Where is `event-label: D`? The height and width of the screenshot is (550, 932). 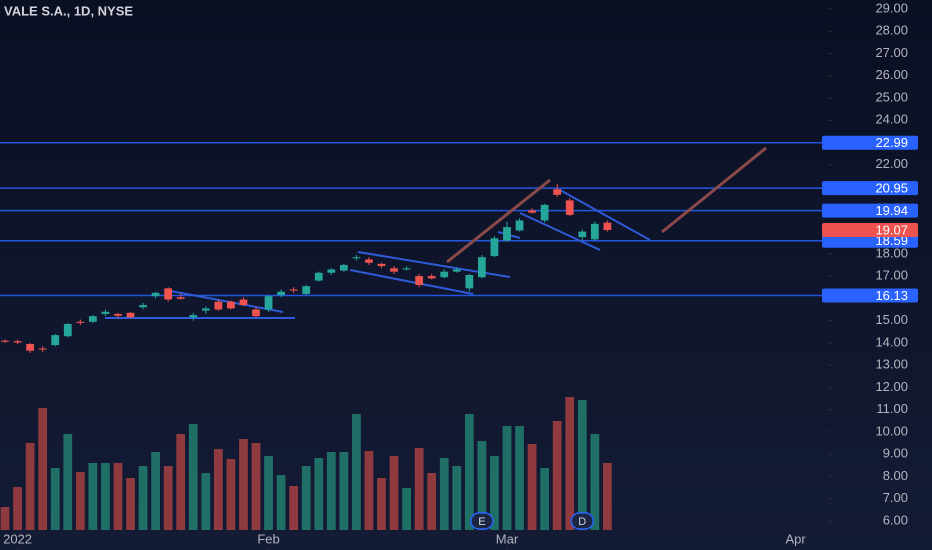
event-label: D is located at coordinates (582, 522).